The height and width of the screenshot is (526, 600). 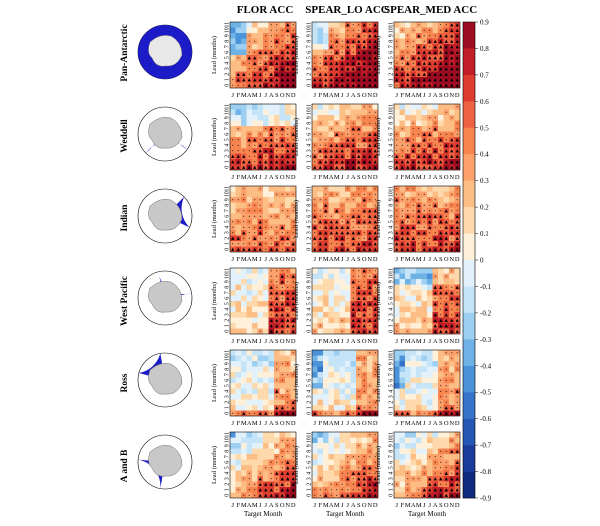 What do you see at coordinates (419, 309) in the screenshot?
I see `cell-r3-c2-m4-l4` at bounding box center [419, 309].